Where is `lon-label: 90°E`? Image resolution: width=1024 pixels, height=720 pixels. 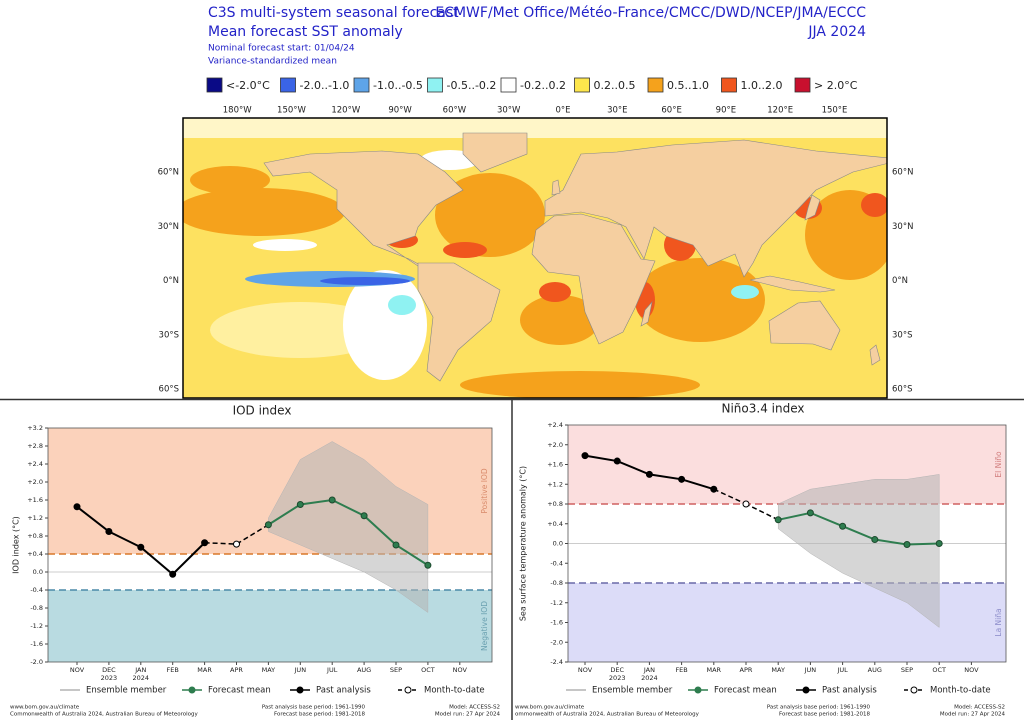 lon-label: 90°E is located at coordinates (726, 111).